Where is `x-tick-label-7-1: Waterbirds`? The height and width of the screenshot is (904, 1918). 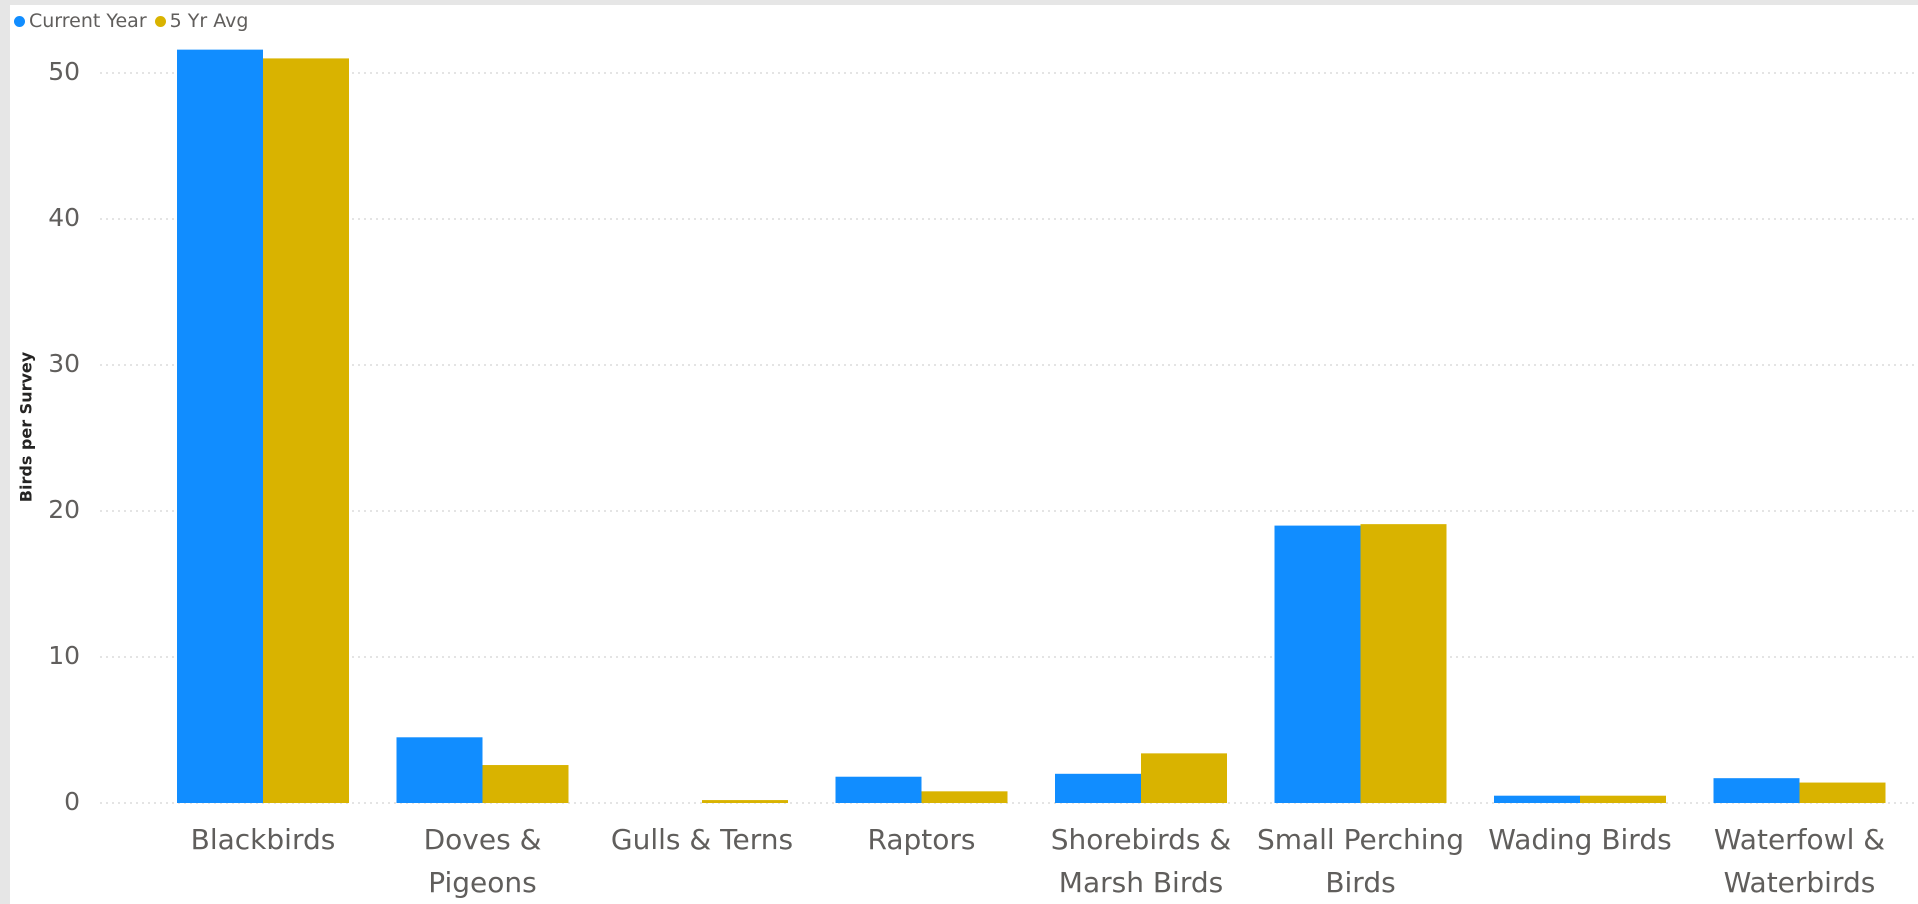 x-tick-label-7-1: Waterbirds is located at coordinates (1800, 882).